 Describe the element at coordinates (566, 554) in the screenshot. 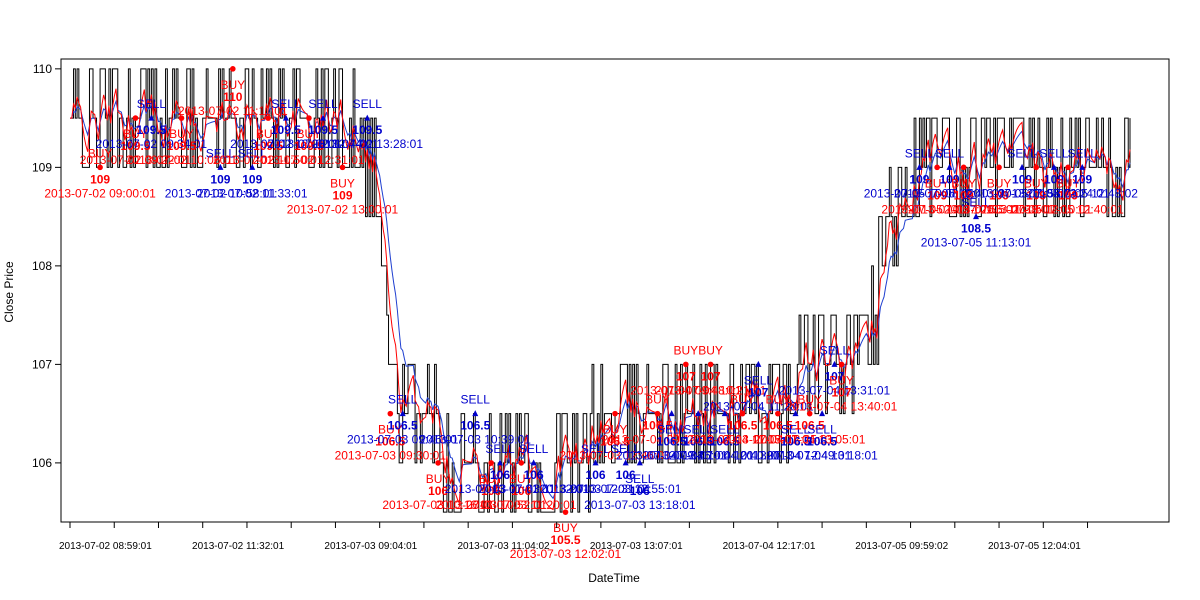

I see `trade-time-label: 2013-07-03 12:02:01` at that location.